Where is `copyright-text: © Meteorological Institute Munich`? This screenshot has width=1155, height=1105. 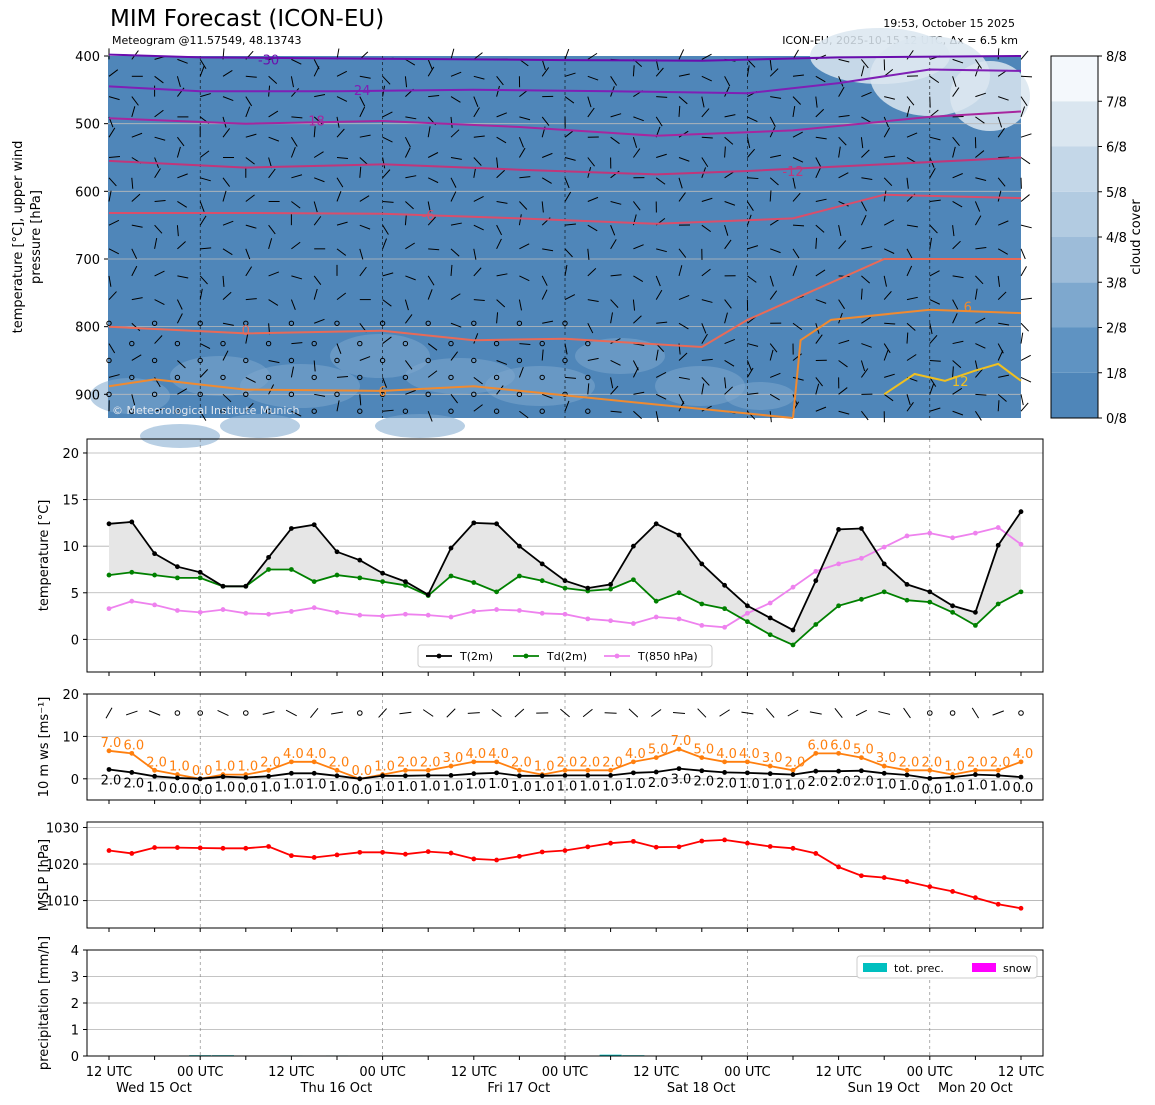 copyright-text: © Meteorological Institute Munich is located at coordinates (205, 410).